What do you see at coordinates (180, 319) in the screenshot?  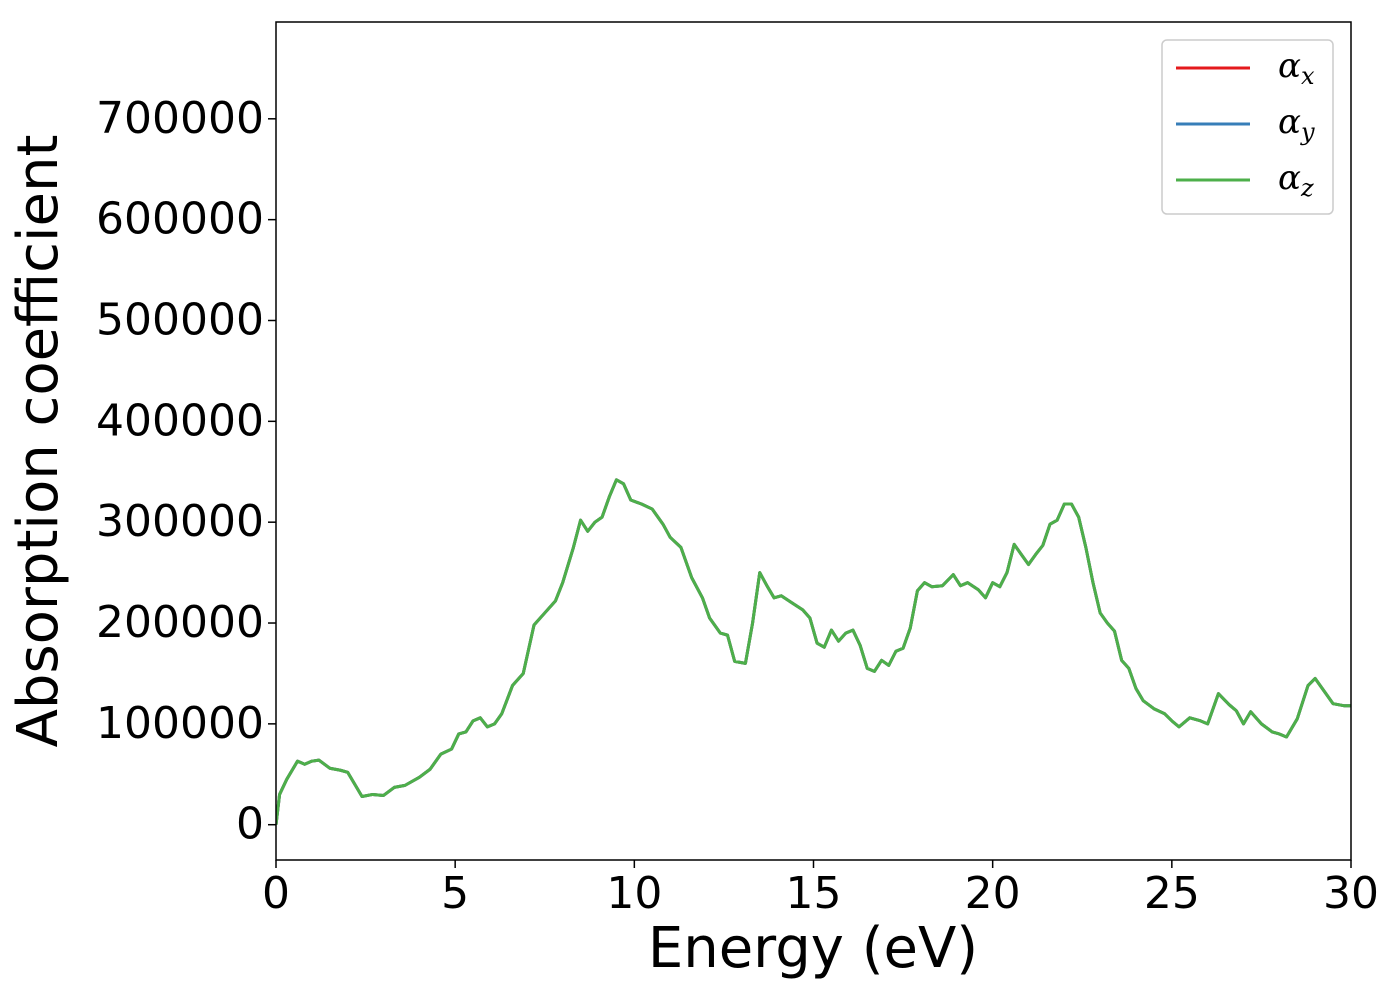 I see `y-tick-label: 500000` at bounding box center [180, 319].